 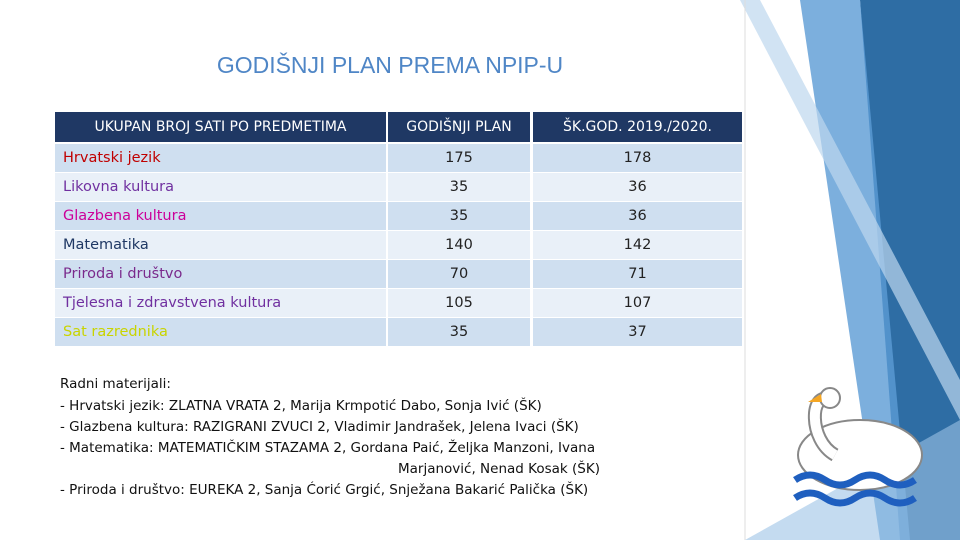 What do you see at coordinates (220, 216) in the screenshot?
I see `subject-cell: Glazbena kultura` at bounding box center [220, 216].